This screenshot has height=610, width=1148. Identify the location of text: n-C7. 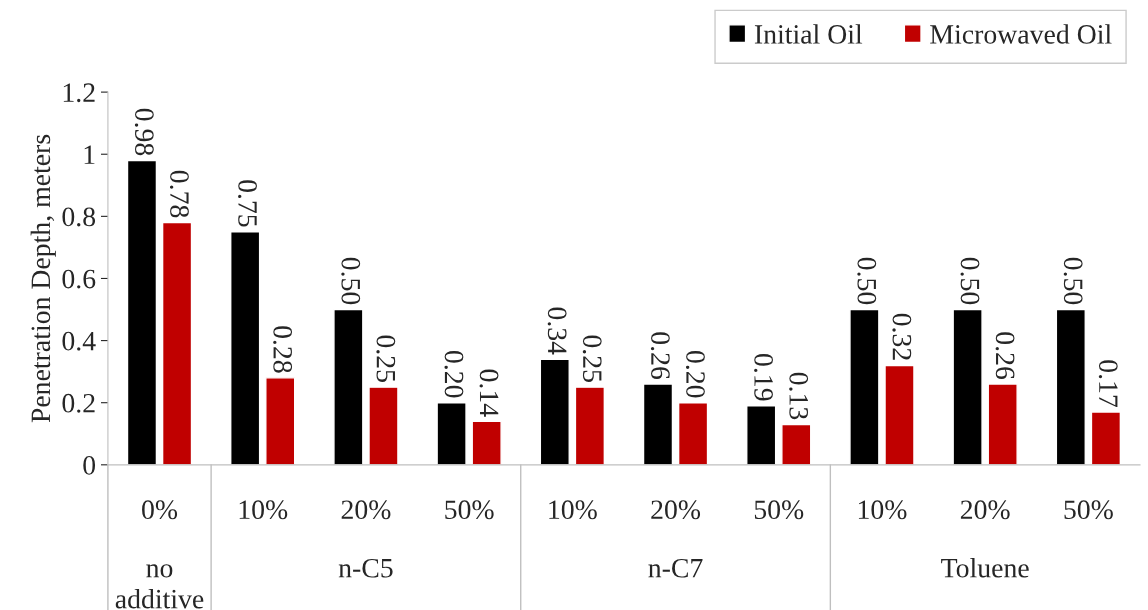
(675, 568).